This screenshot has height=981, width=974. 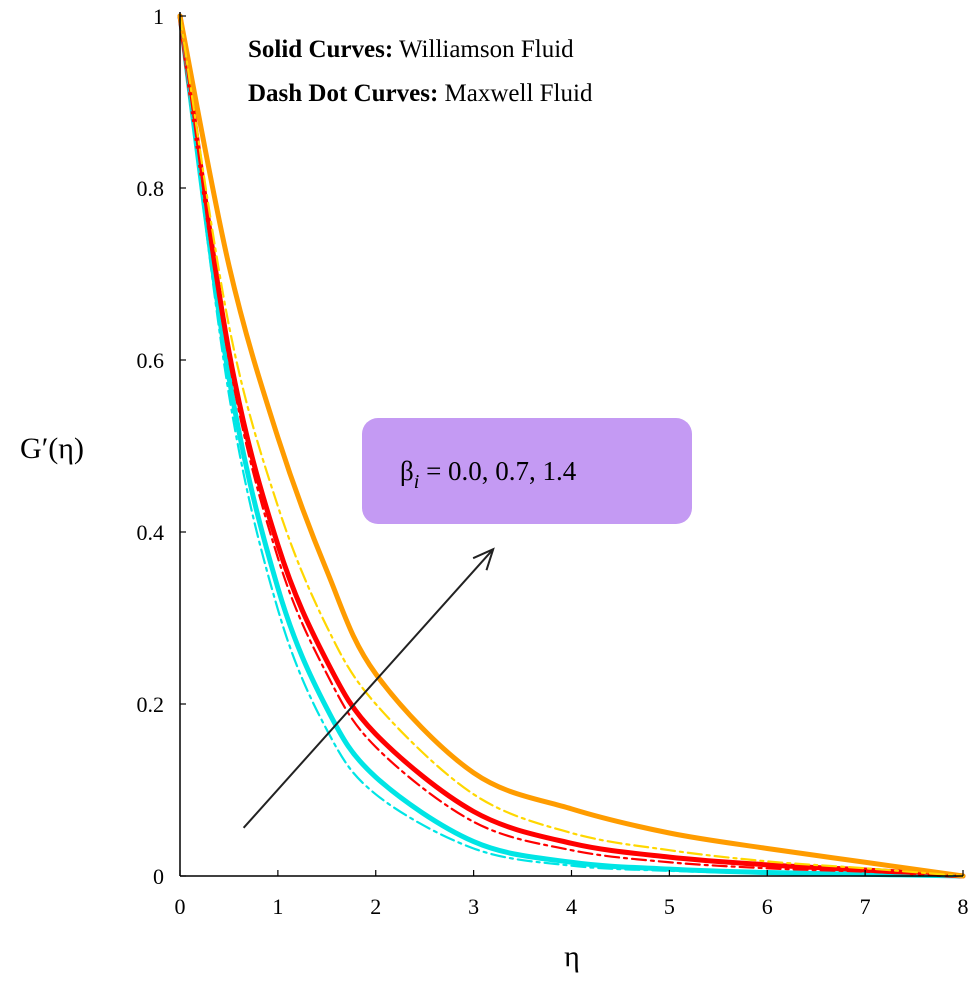 I want to click on legend-line-solid: Solid Curves: Williamson Fluid, so click(x=411, y=49).